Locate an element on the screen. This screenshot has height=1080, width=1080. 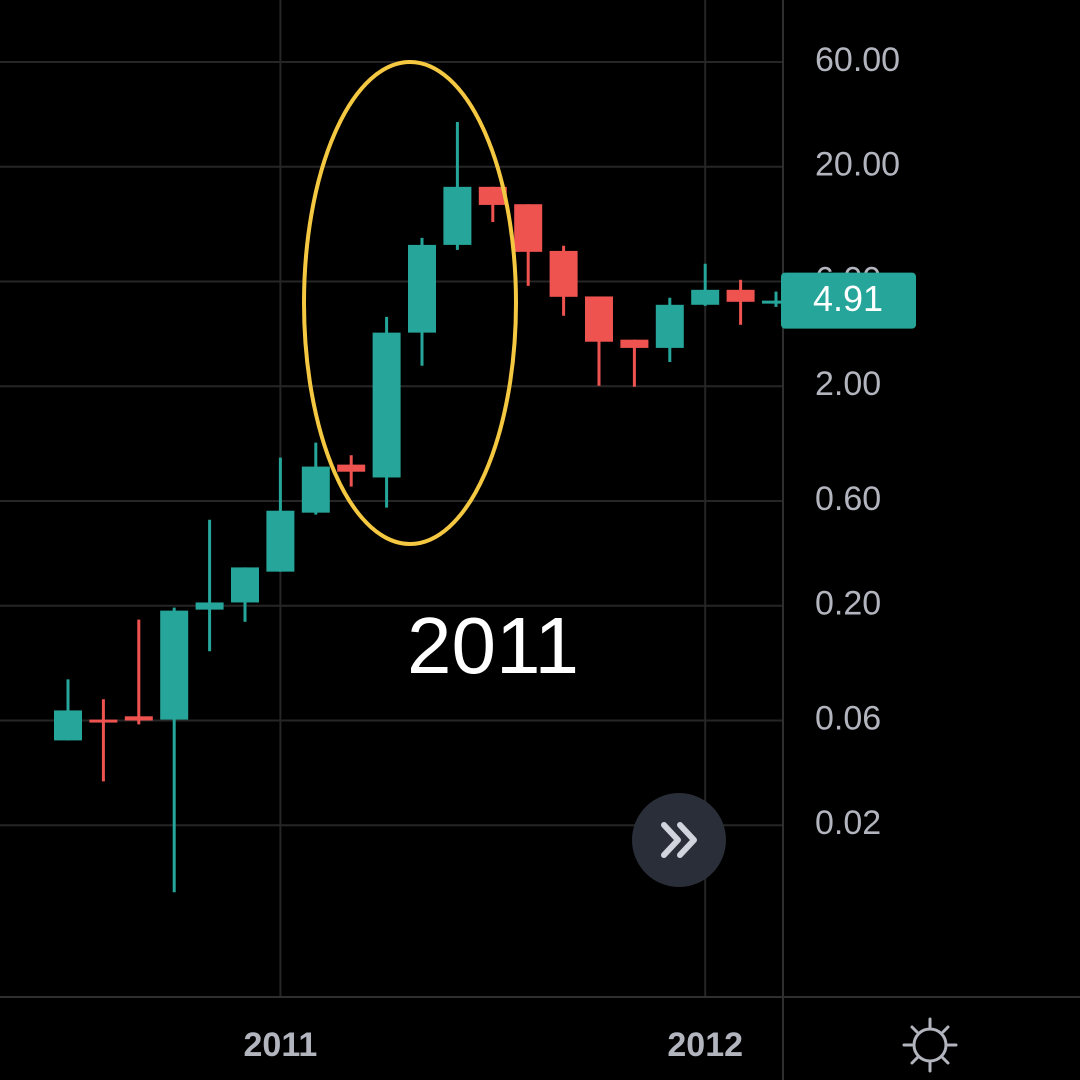
scroll-to-latest-button is located at coordinates (679, 840).